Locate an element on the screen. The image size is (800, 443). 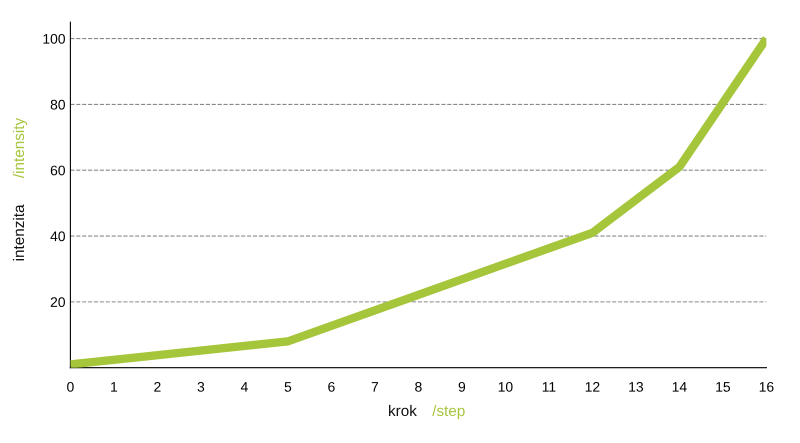
y-tick-label: 80 is located at coordinates (57, 105).